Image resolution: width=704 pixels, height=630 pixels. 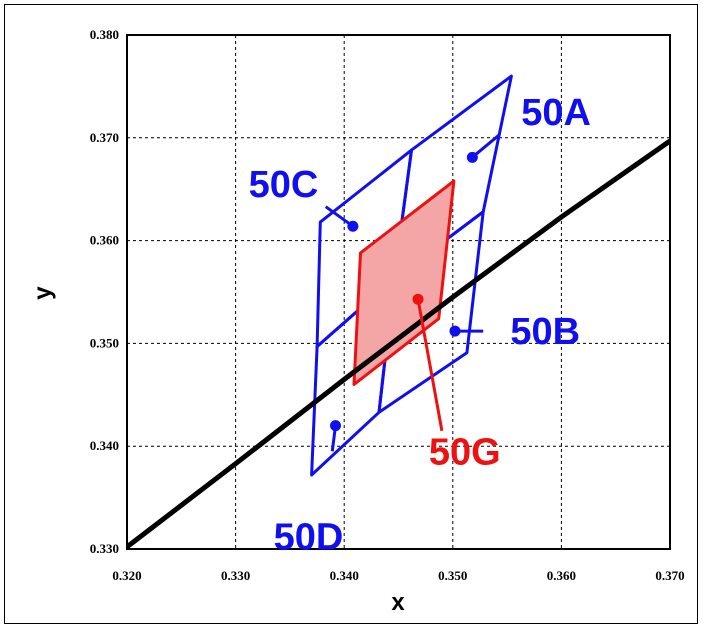 I want to click on leader-line-50g, so click(x=430, y=365).